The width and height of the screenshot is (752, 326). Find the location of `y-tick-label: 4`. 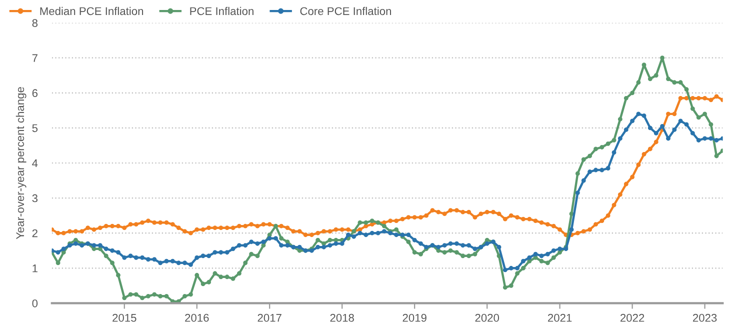

y-tick-label: 4 is located at coordinates (35, 163).